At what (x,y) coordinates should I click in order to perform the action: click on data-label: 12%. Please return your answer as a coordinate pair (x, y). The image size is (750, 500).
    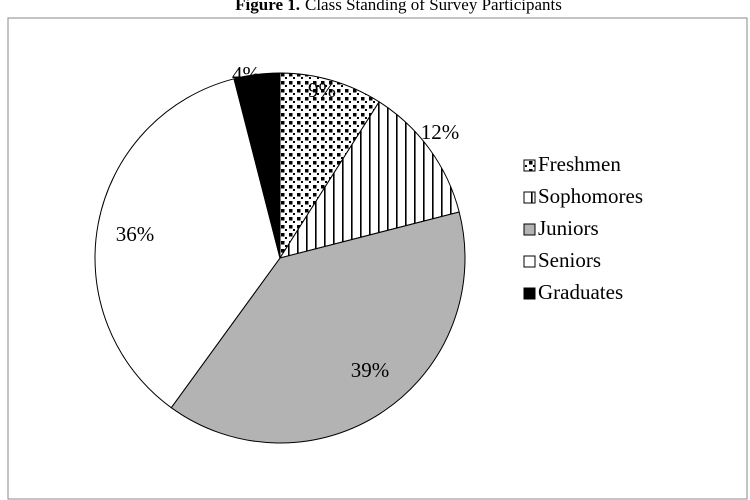
    Looking at the image, I should click on (440, 132).